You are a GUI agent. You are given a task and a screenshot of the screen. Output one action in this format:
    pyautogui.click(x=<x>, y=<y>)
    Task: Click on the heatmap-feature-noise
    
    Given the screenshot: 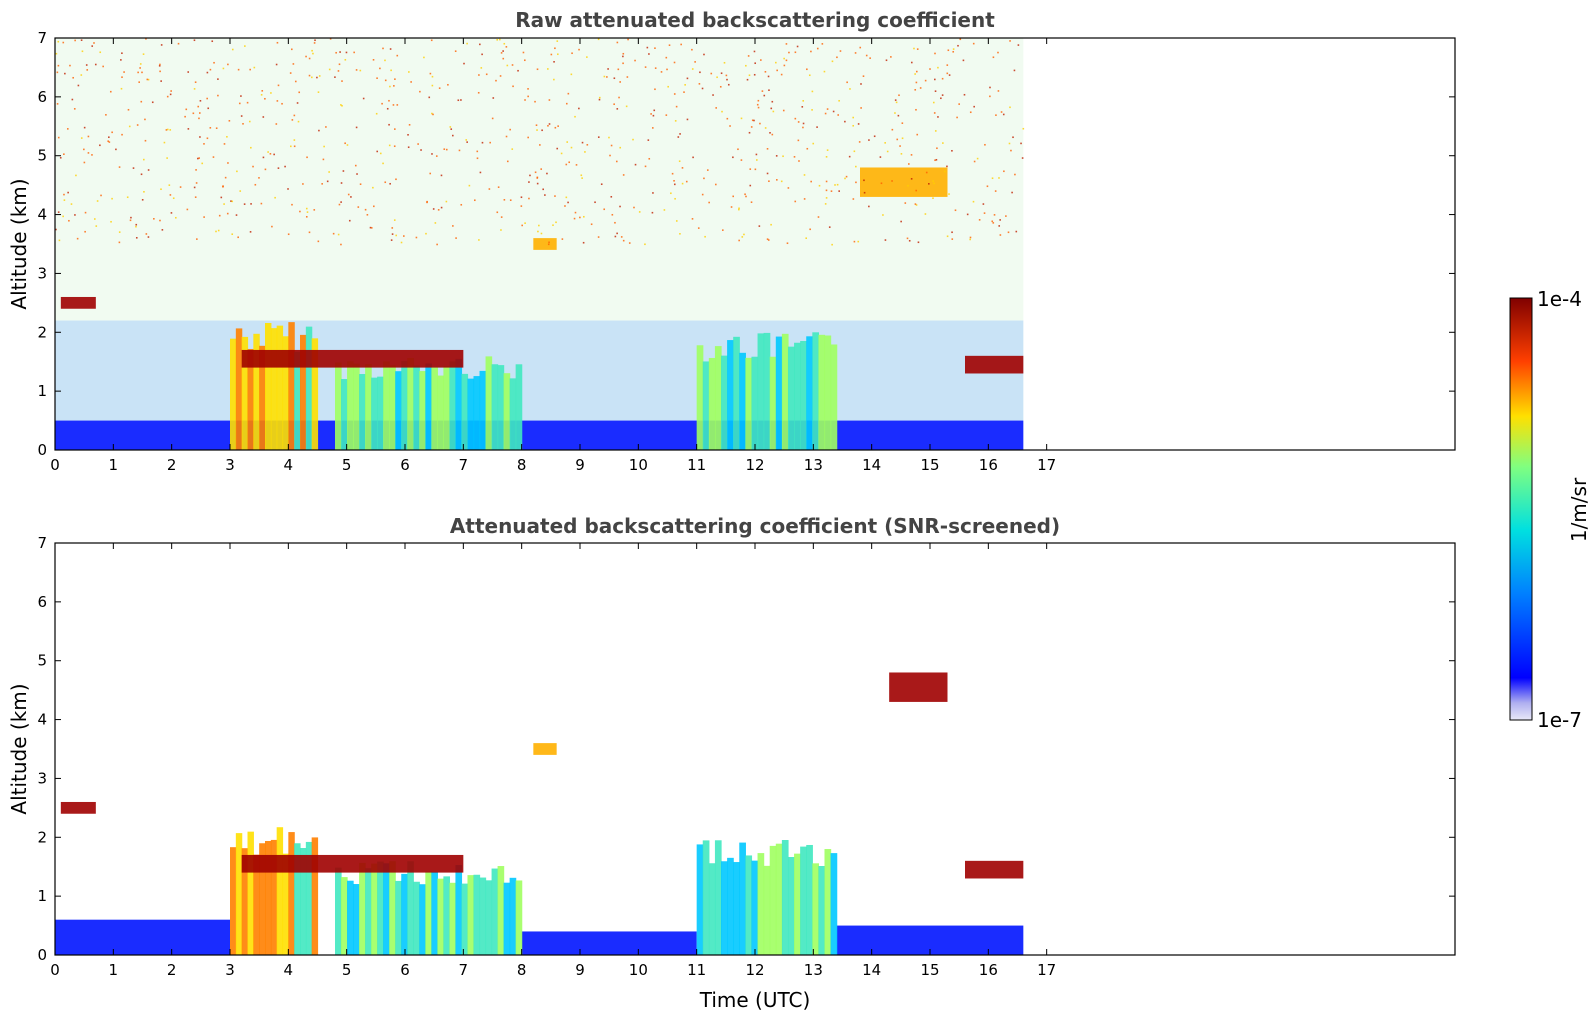 What is the action you would take?
    pyautogui.click(x=540, y=142)
    